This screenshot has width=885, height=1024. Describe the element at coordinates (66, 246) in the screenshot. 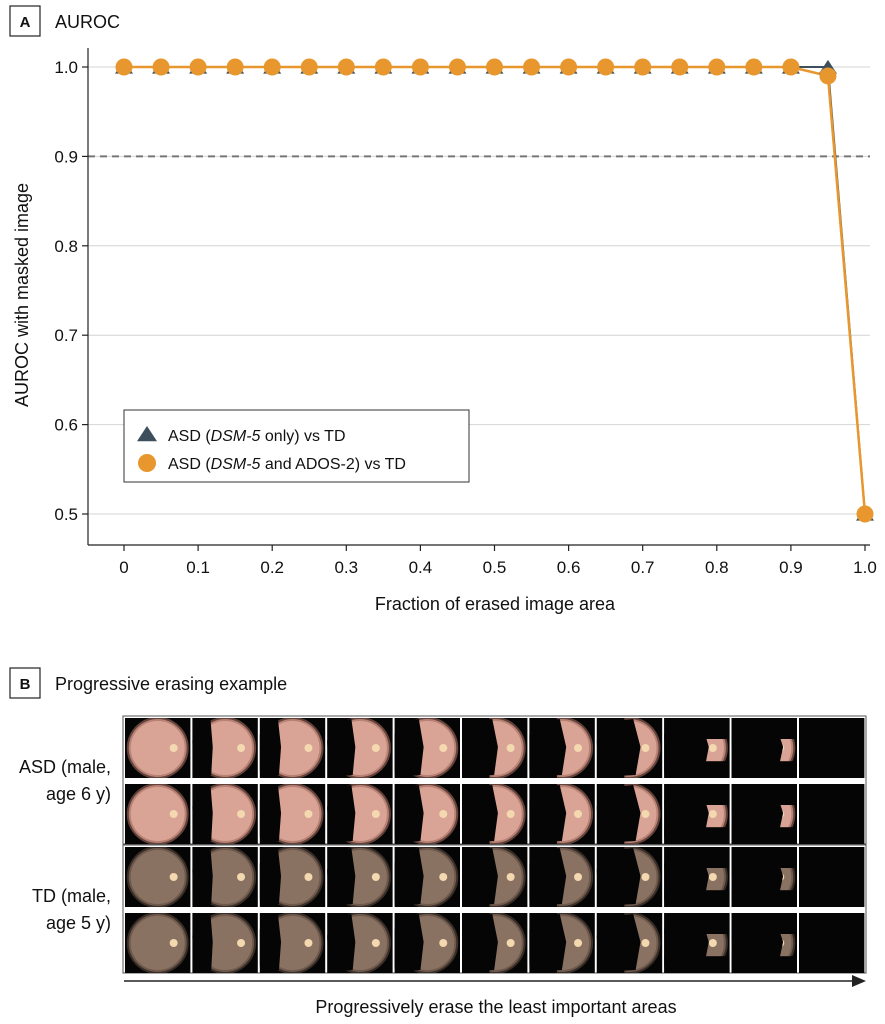

I see `y-tick-label: 0.8` at that location.